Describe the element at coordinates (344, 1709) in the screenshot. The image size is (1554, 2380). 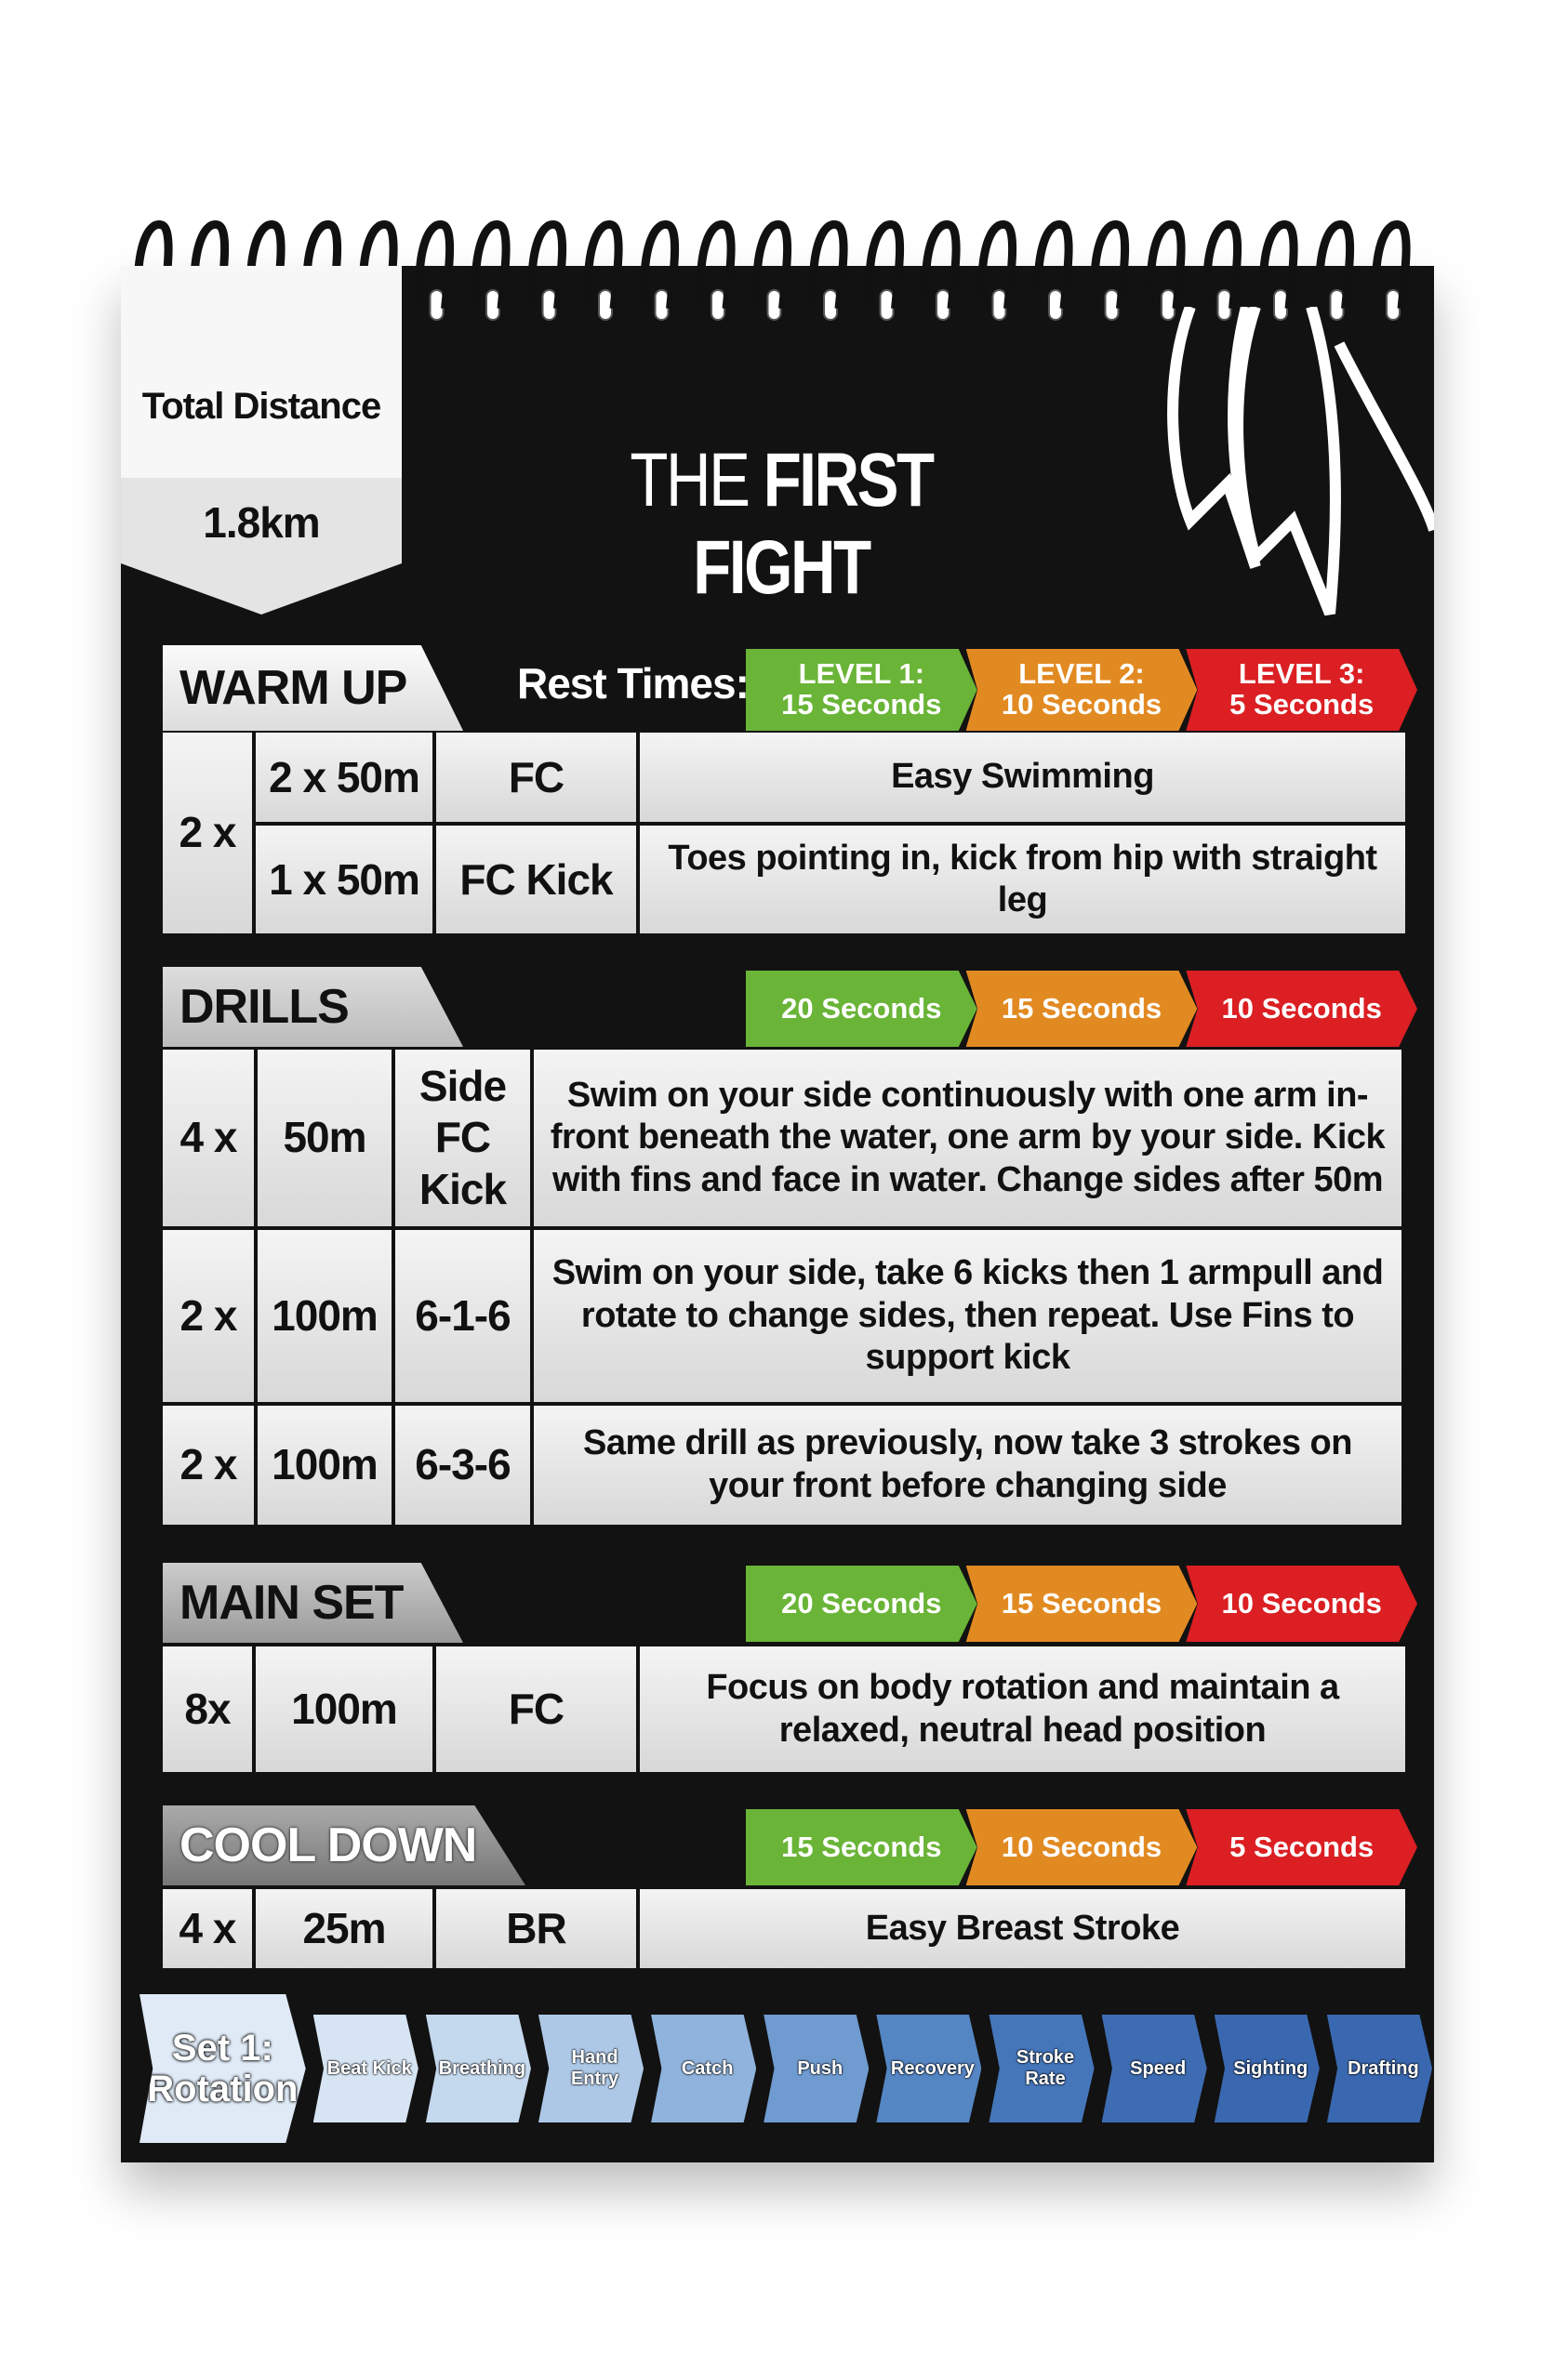
I see `main-set-distance: 100m` at that location.